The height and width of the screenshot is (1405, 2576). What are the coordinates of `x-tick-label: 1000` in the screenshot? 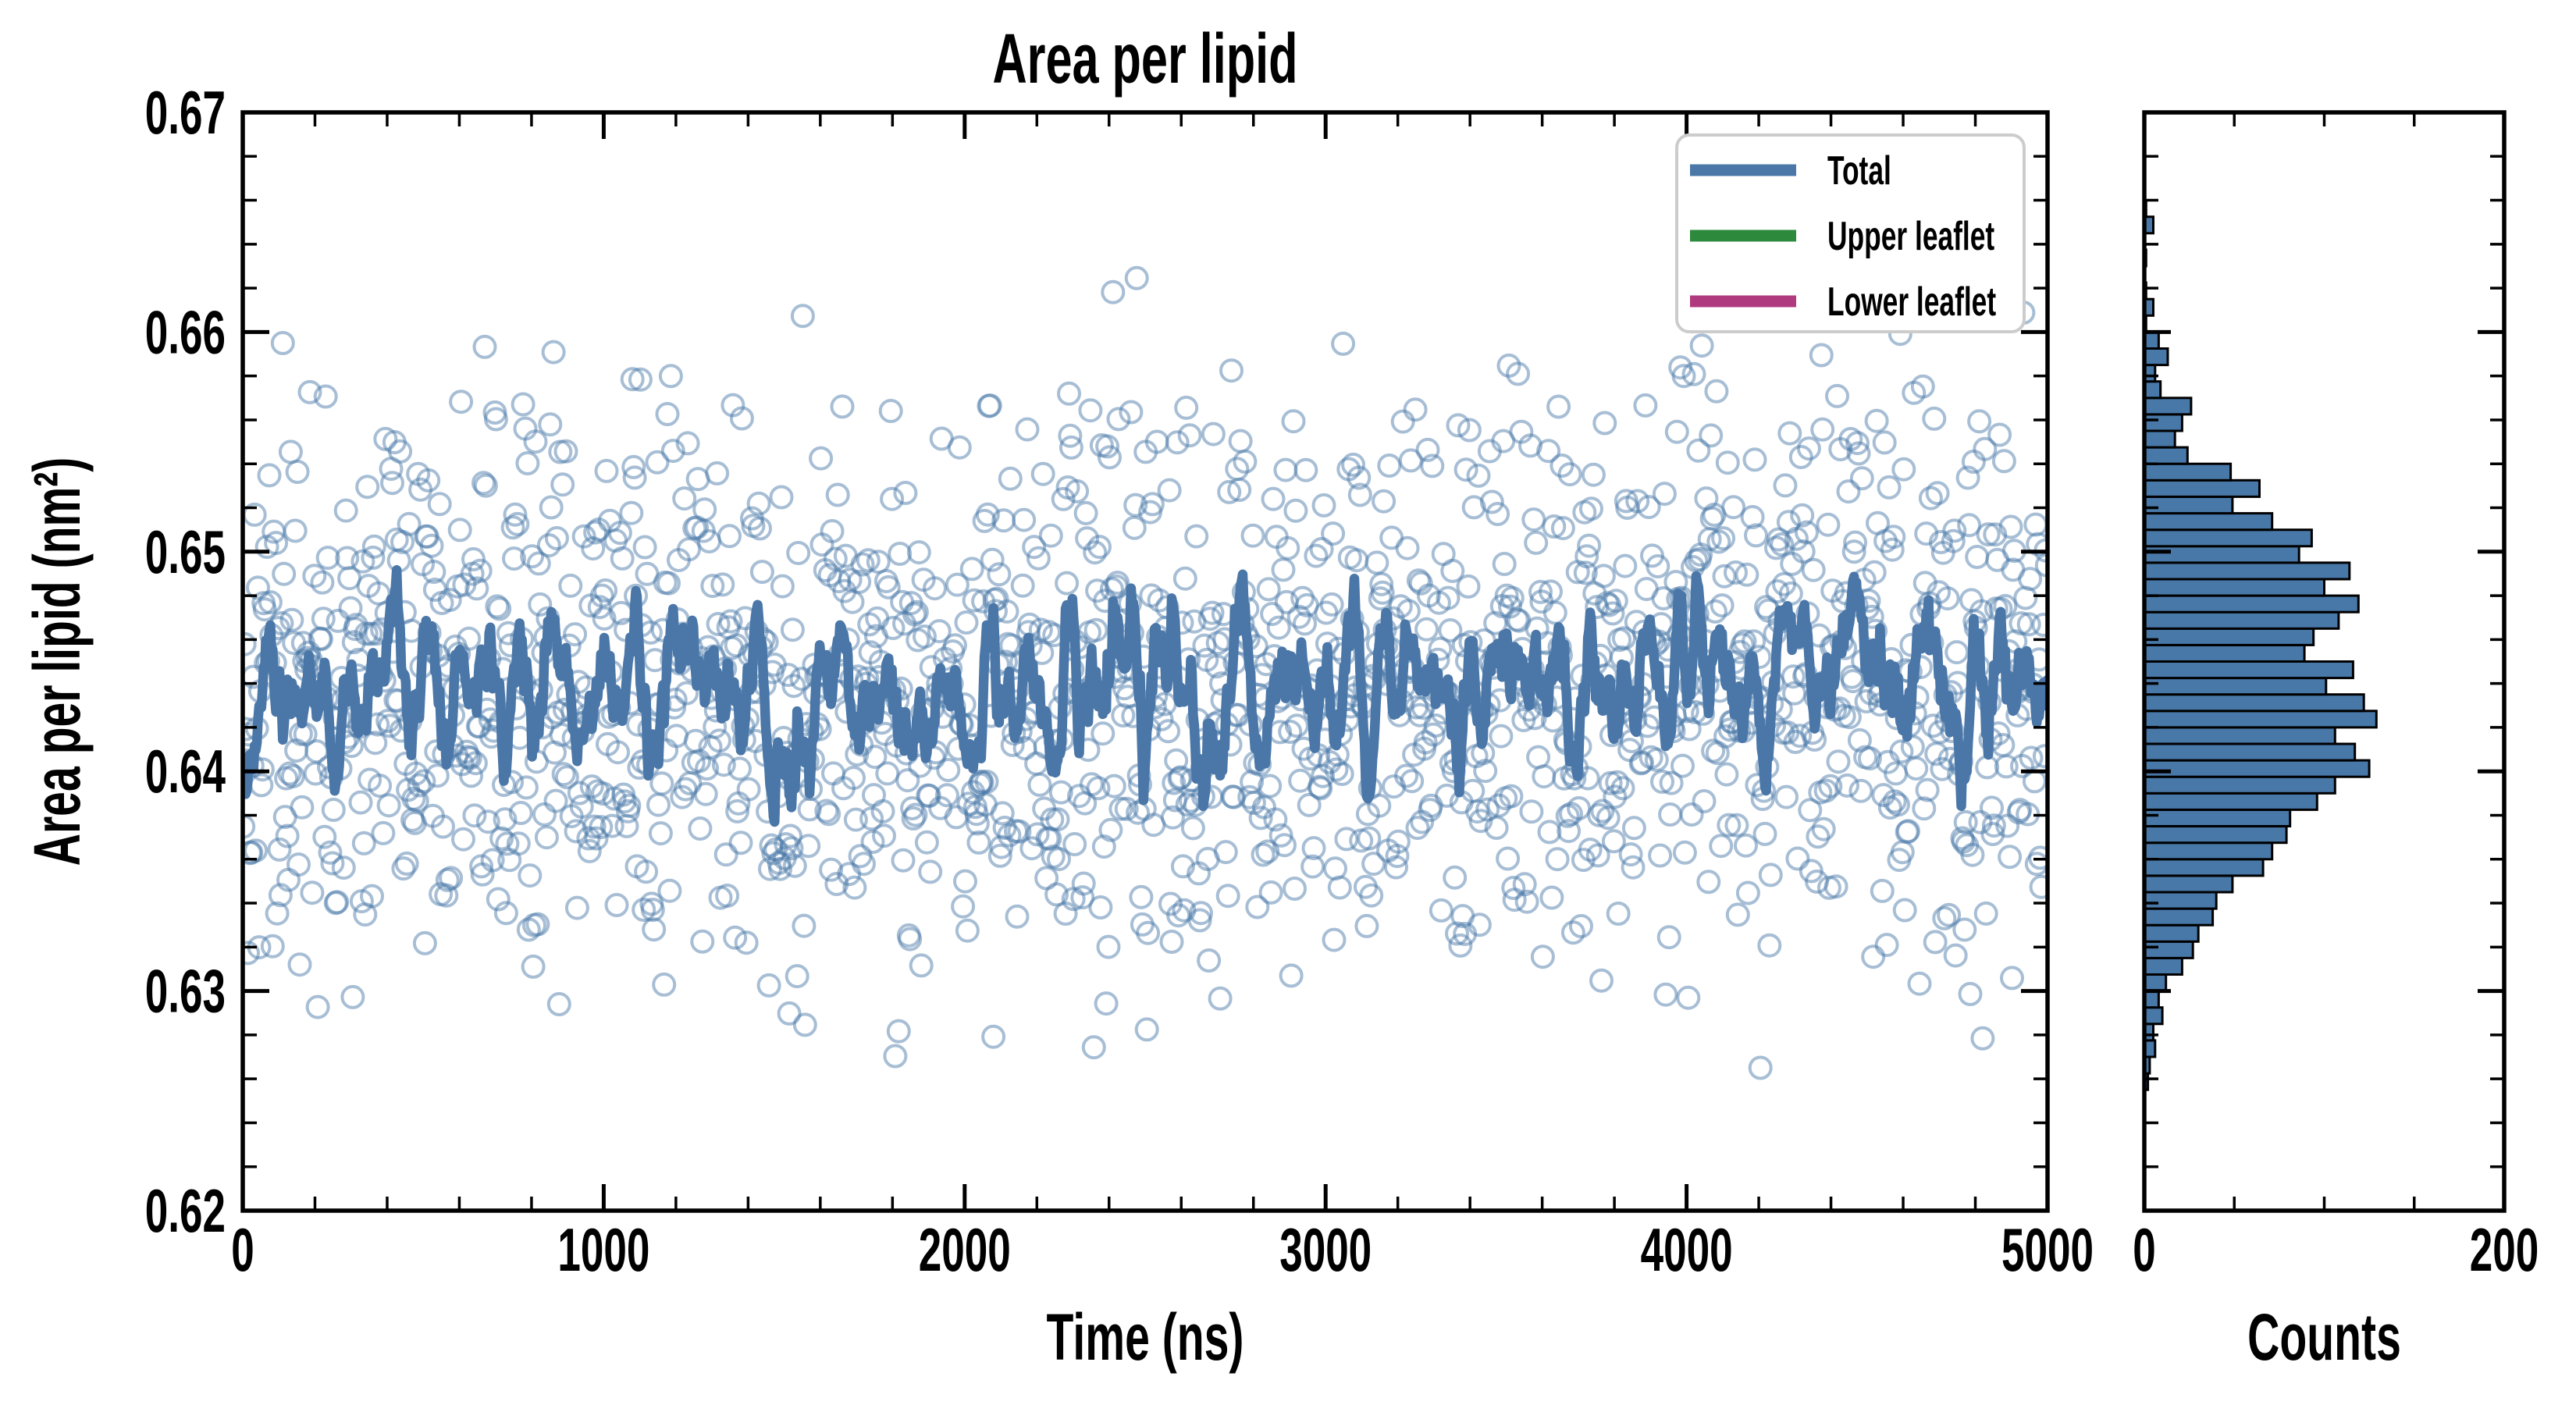 It's located at (603, 1249).